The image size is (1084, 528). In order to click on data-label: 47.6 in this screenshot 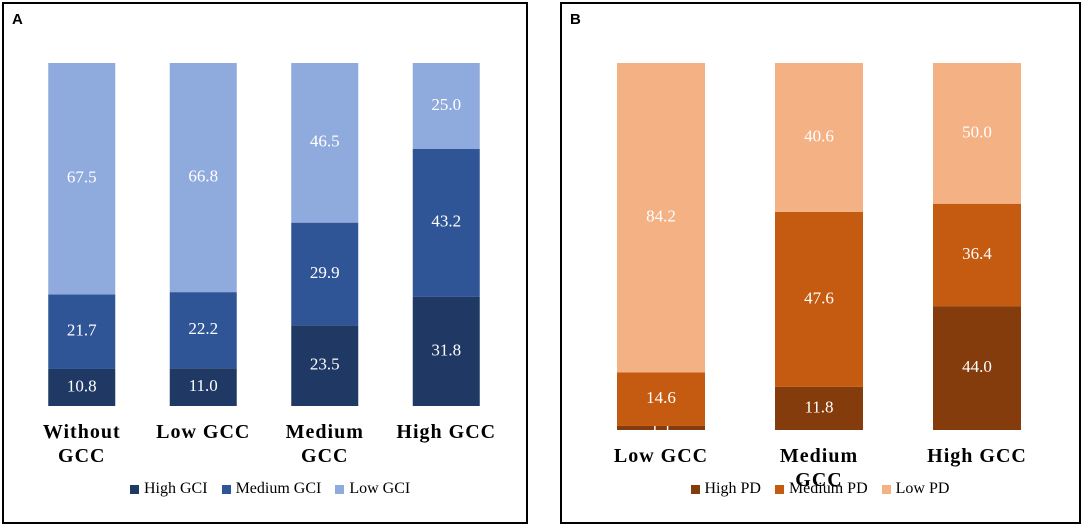, I will do `click(819, 297)`.